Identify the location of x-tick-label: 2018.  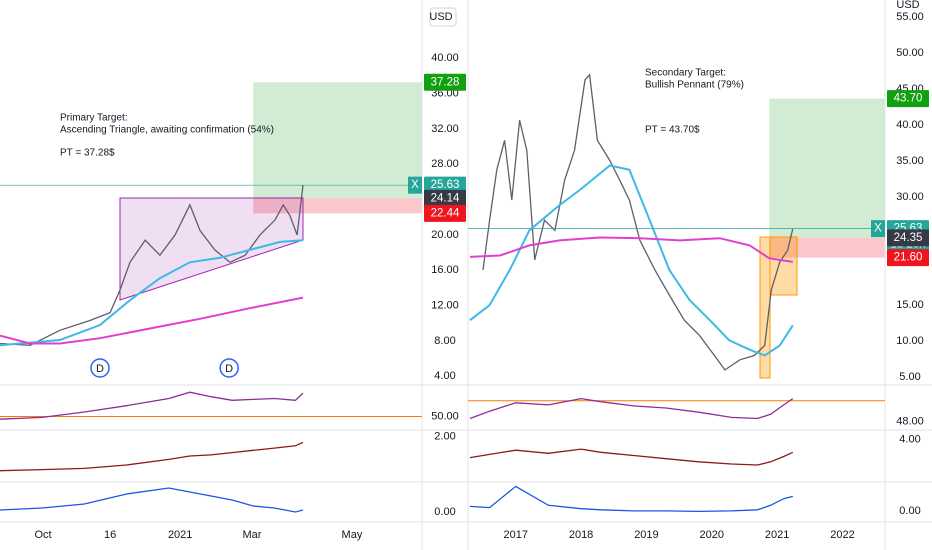
(581, 535).